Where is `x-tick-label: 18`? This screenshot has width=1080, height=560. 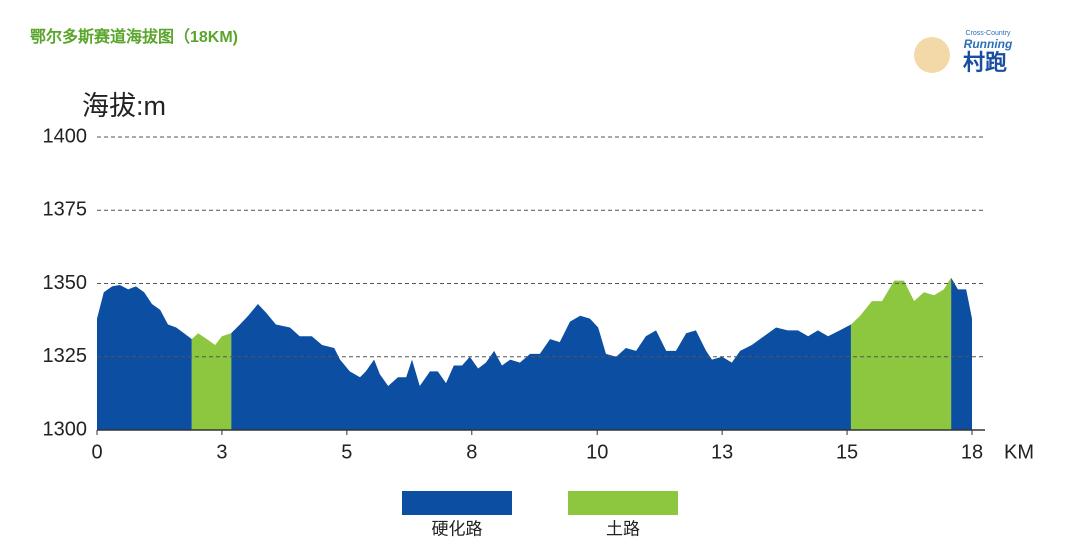 x-tick-label: 18 is located at coordinates (972, 452).